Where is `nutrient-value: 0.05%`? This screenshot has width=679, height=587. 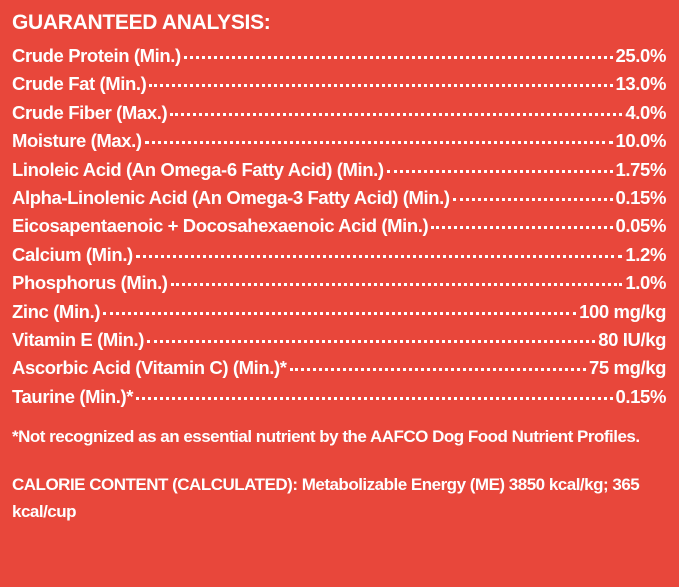
nutrient-value: 0.05% is located at coordinates (641, 226).